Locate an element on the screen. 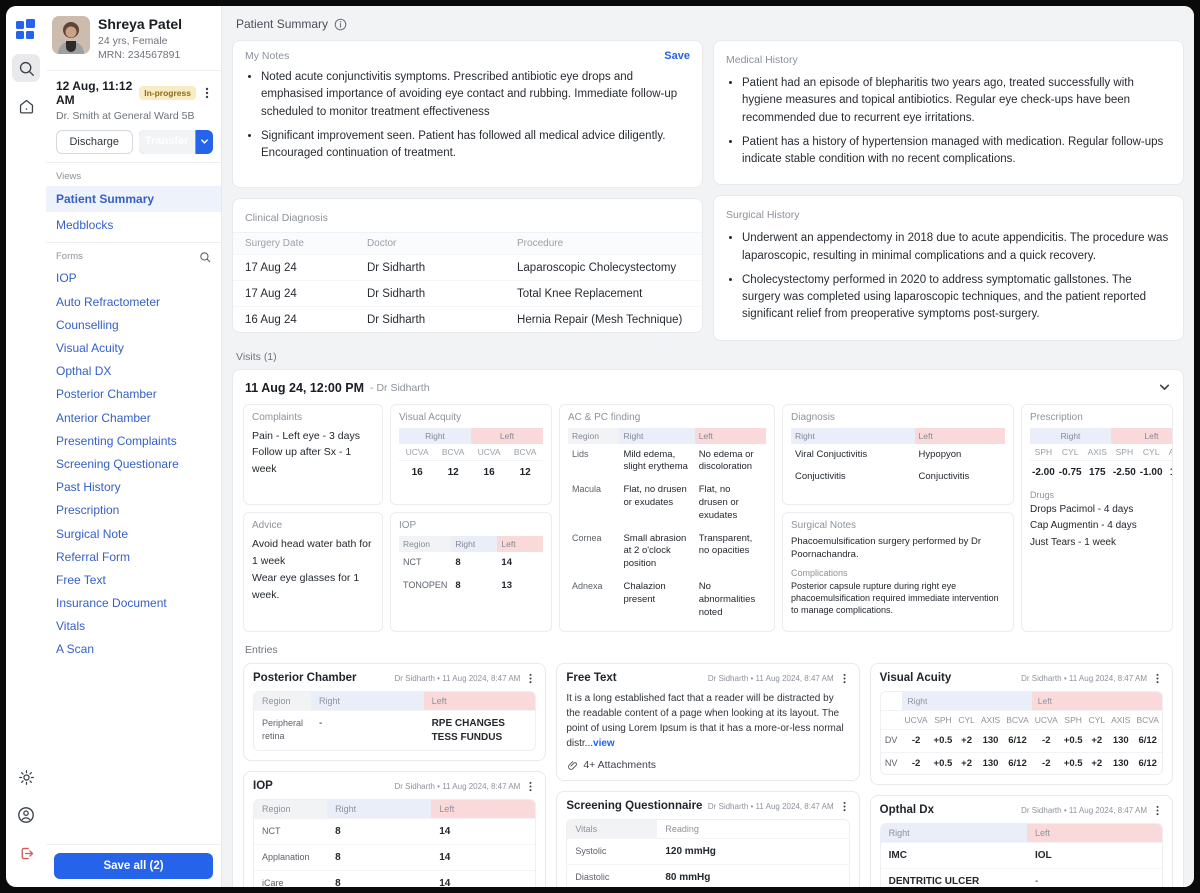  discharge-button: Discharge is located at coordinates (94, 141).